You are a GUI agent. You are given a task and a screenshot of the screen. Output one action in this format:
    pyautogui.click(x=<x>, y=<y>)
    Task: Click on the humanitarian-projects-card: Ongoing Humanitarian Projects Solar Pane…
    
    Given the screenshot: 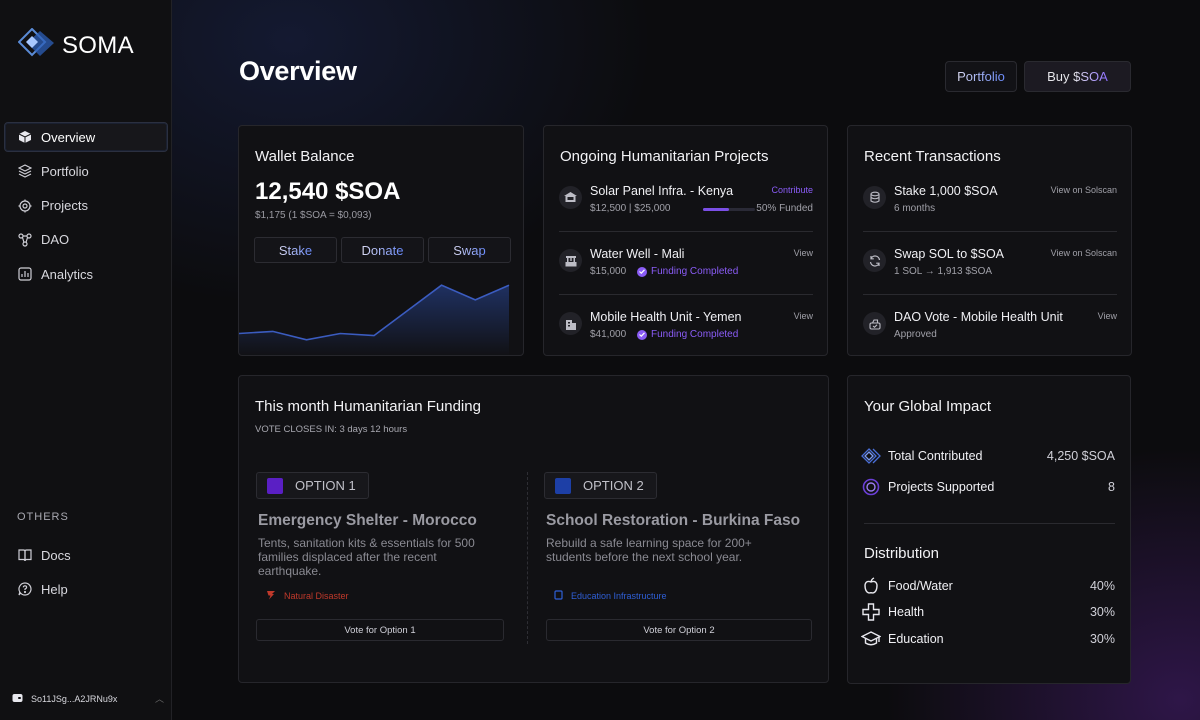 What is the action you would take?
    pyautogui.click(x=685, y=240)
    